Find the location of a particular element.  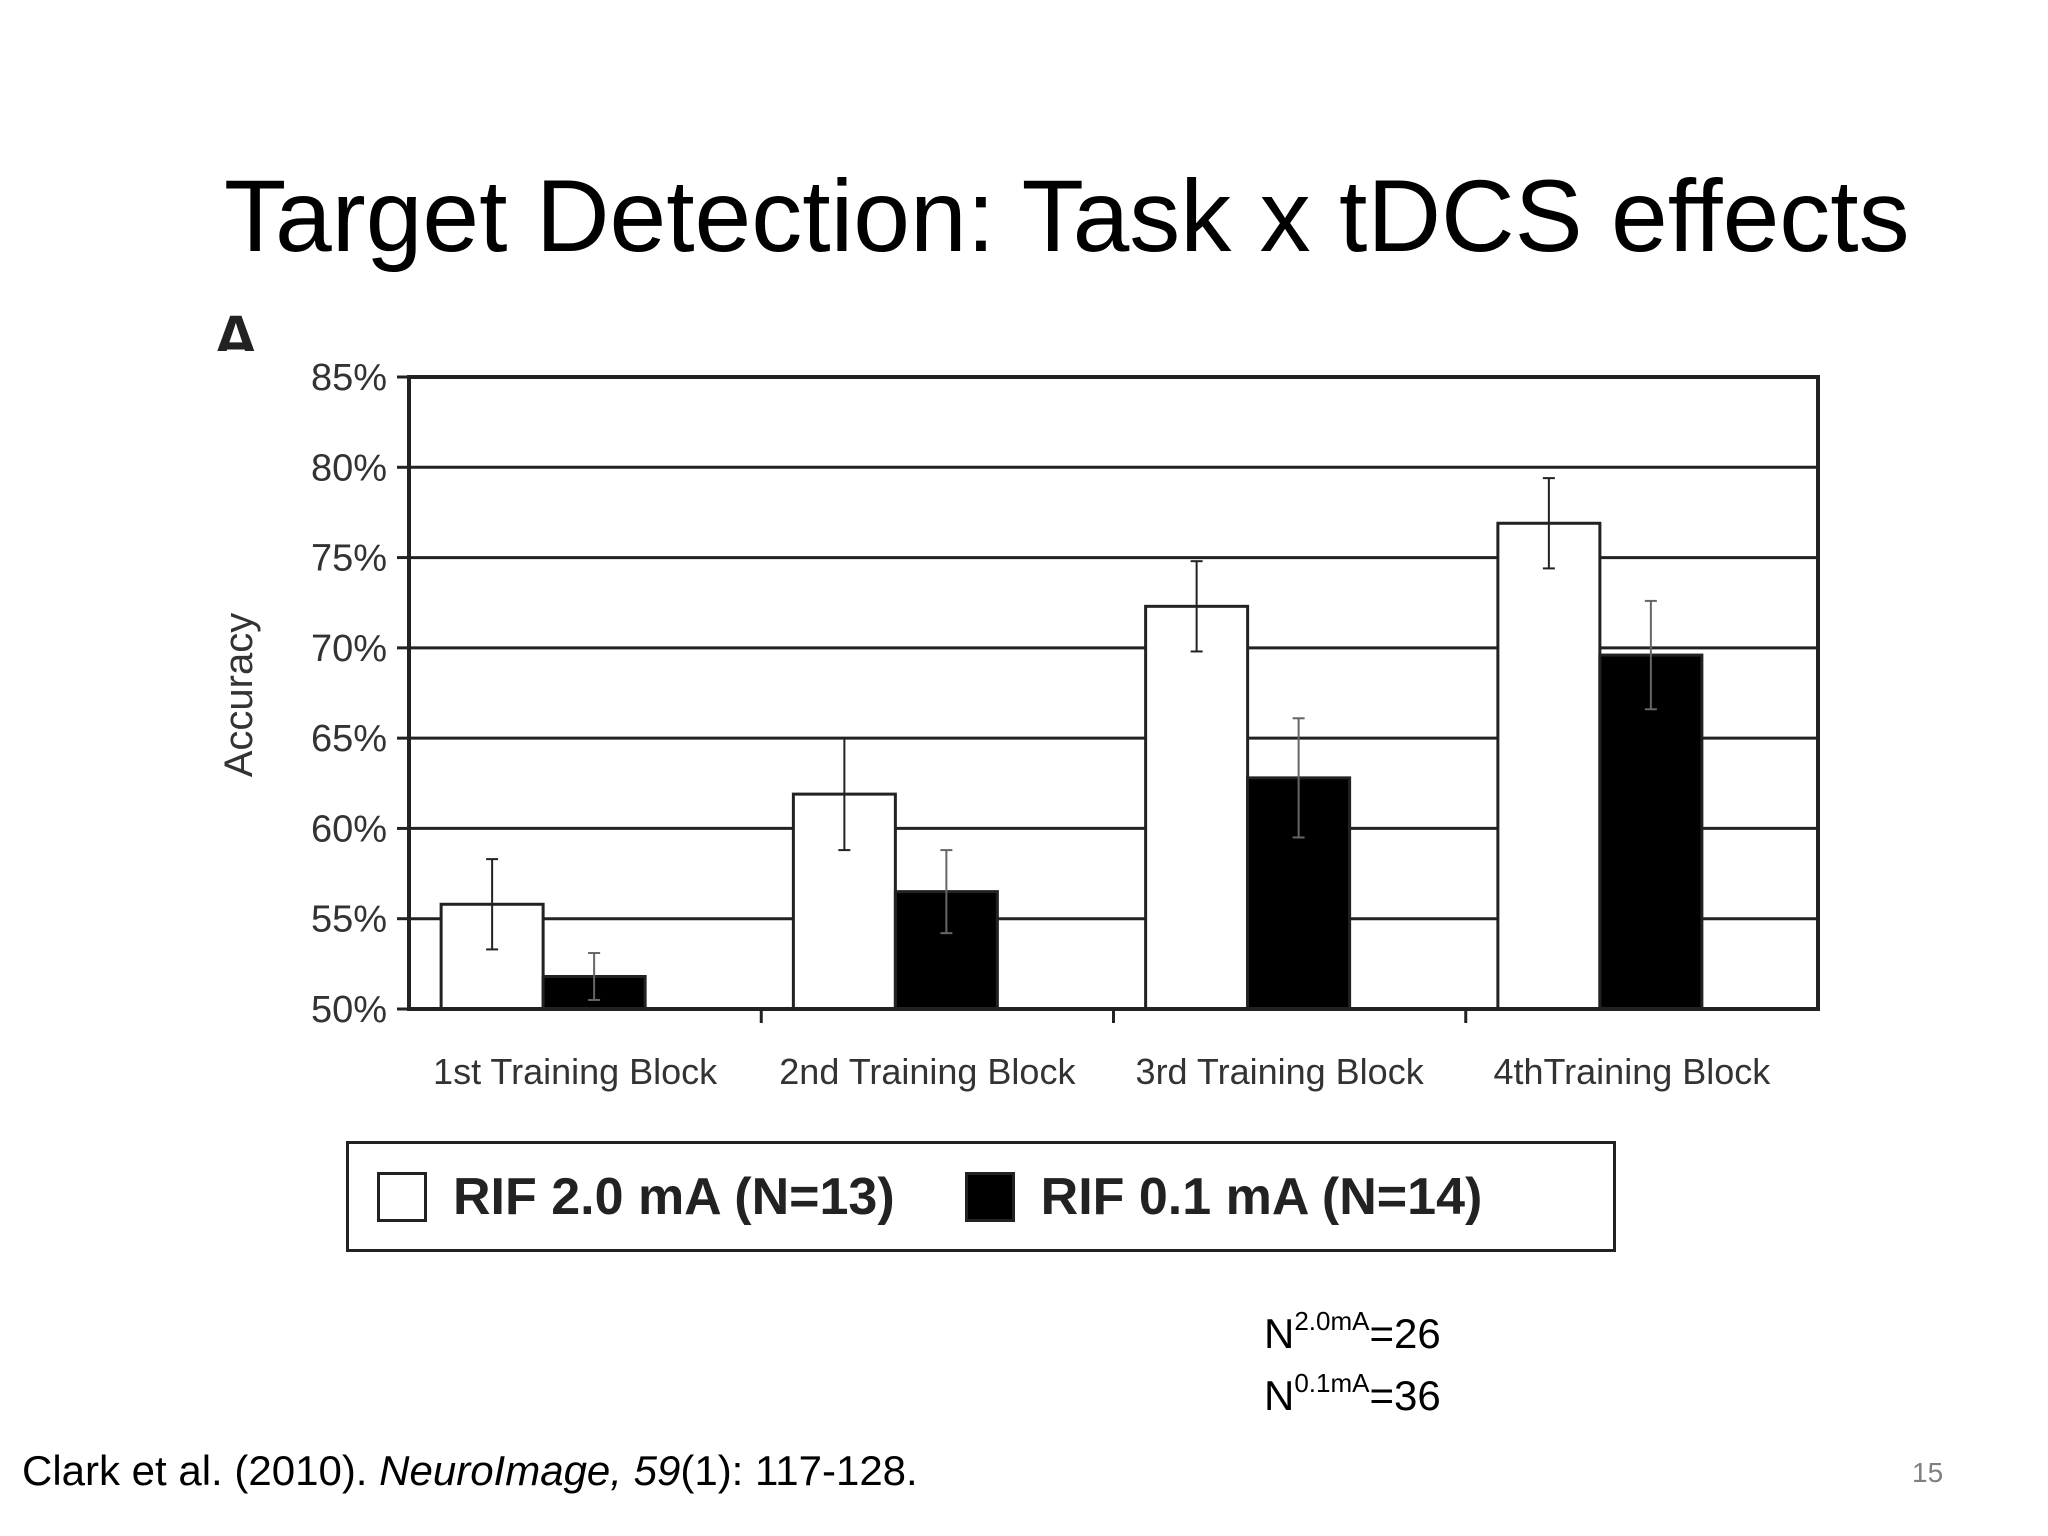

n-sup: 0.1mA is located at coordinates (1332, 1383).